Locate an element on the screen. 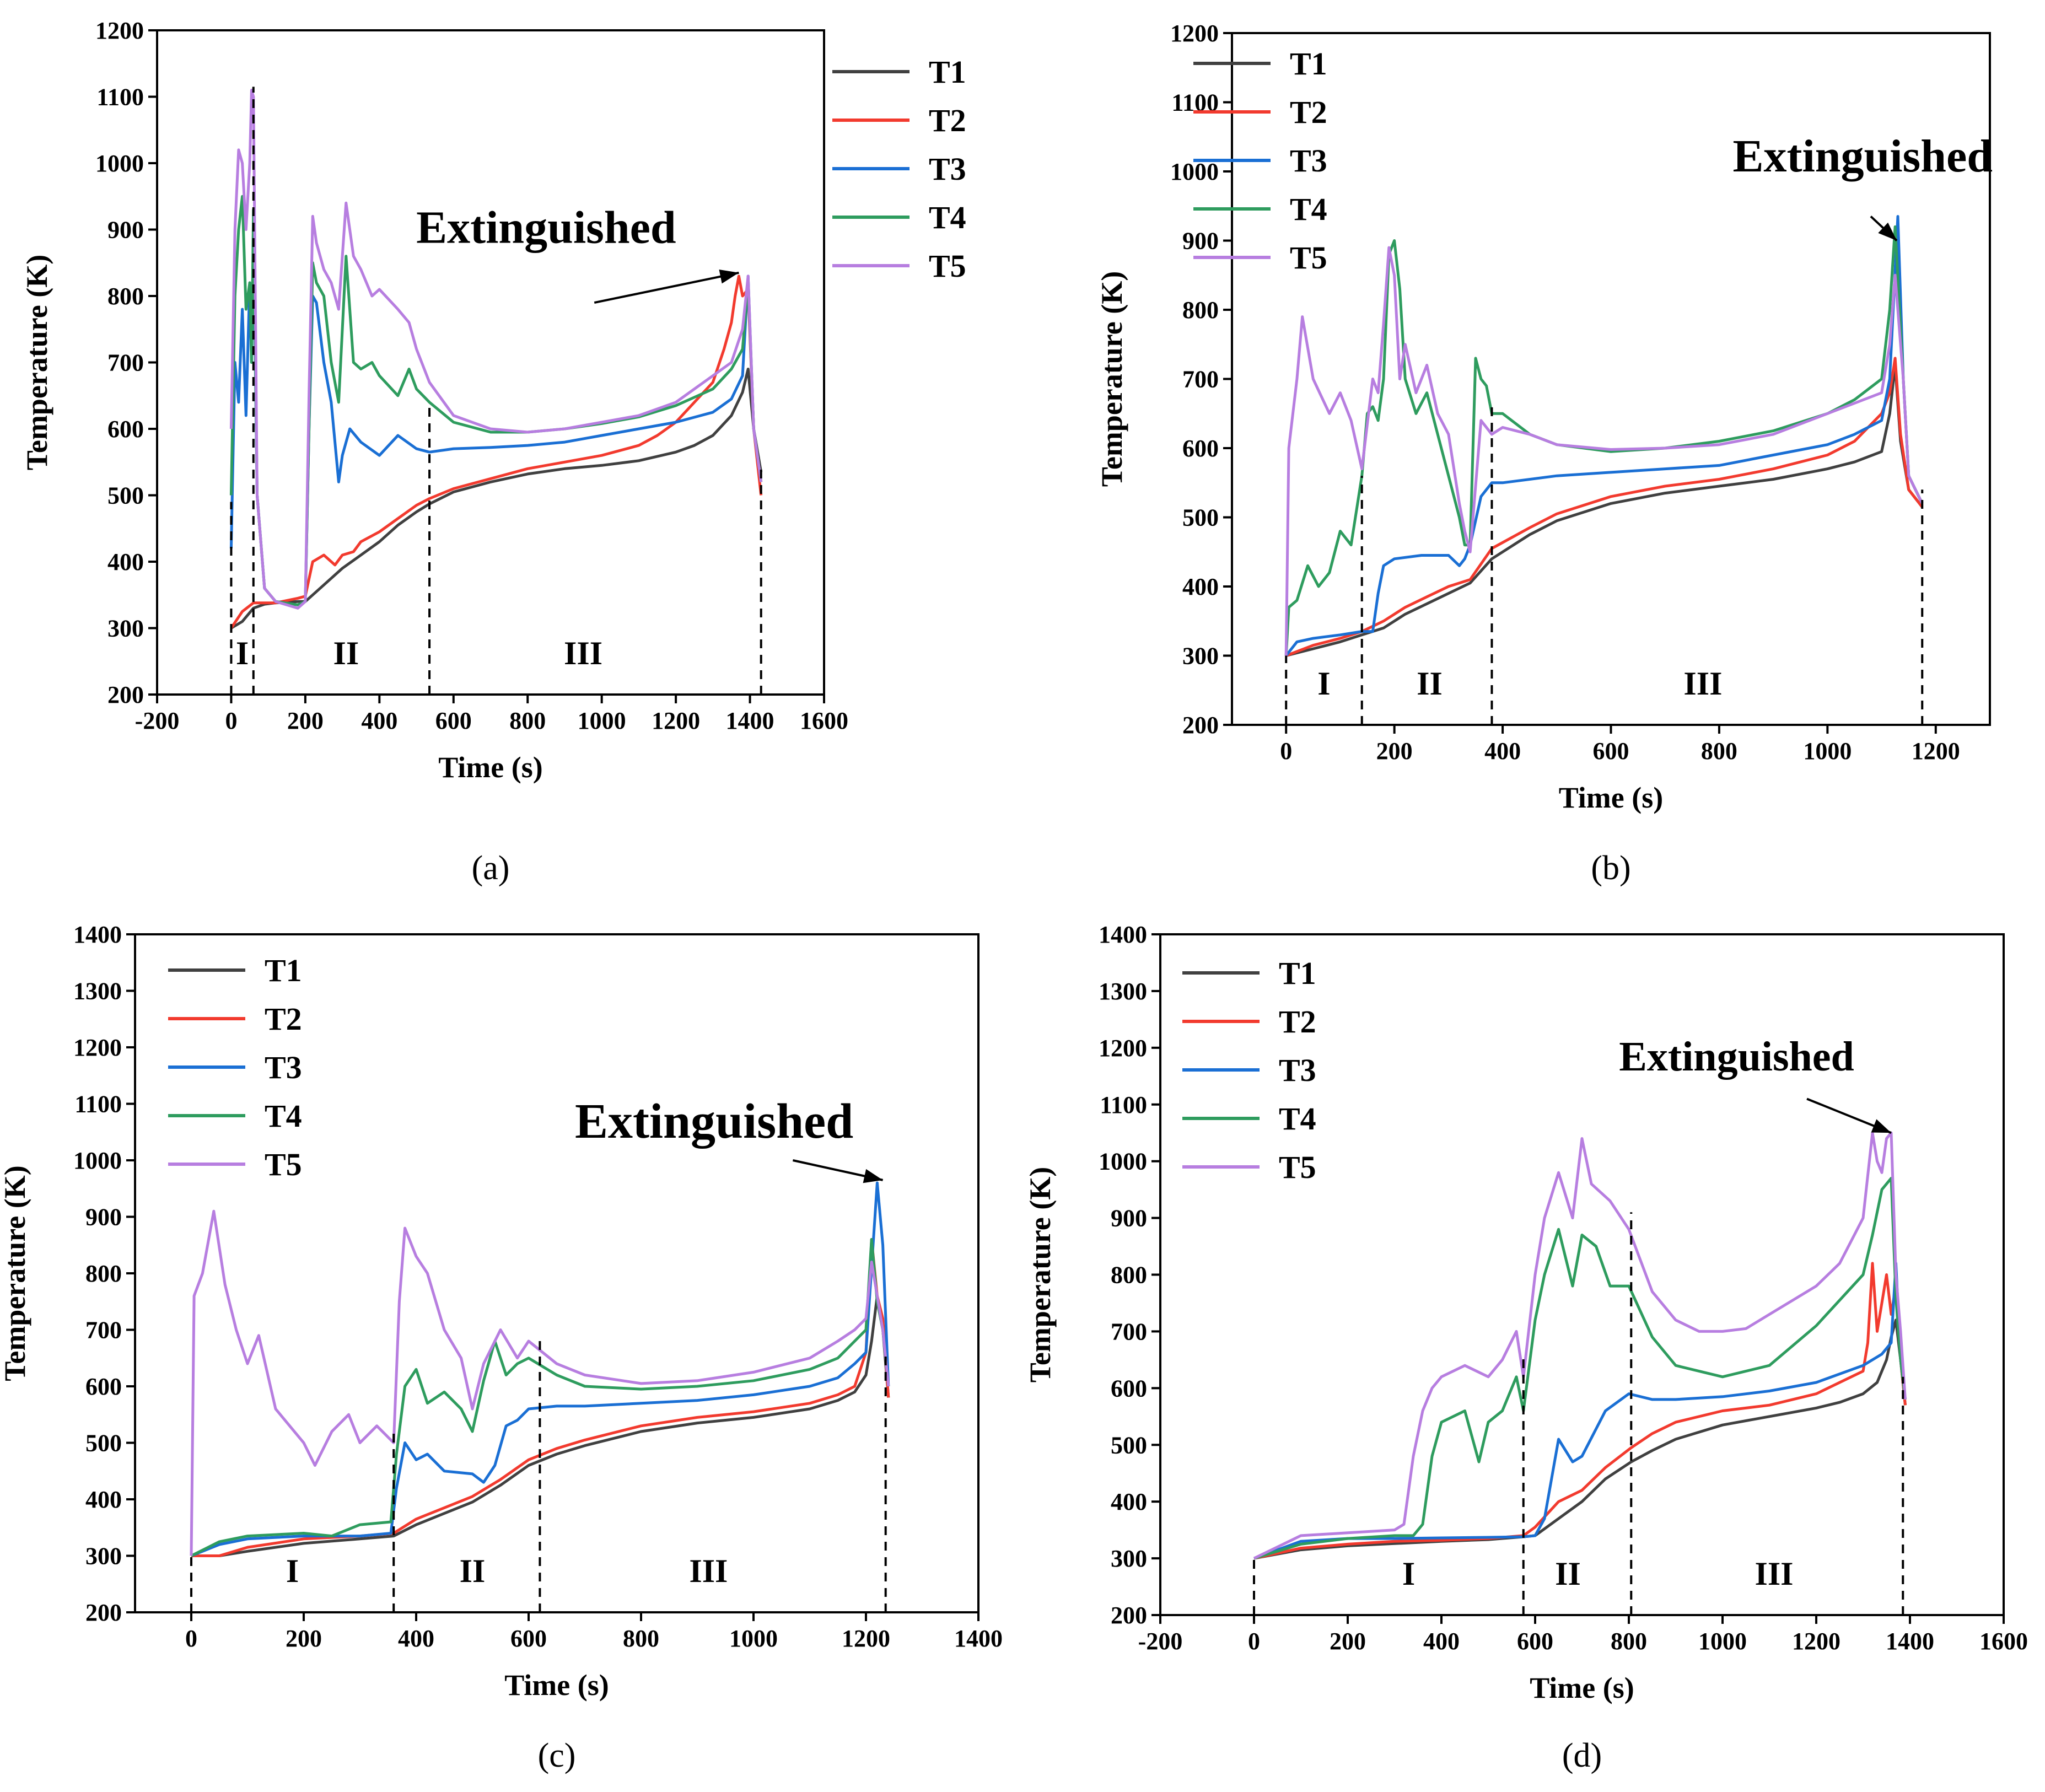 Image resolution: width=2045 pixels, height=1792 pixels. panel-caption: (d) is located at coordinates (1582, 1755).